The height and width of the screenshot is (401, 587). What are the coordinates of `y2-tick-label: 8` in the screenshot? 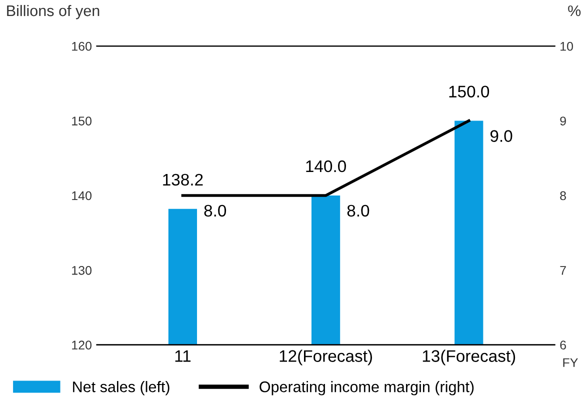 It's located at (563, 195).